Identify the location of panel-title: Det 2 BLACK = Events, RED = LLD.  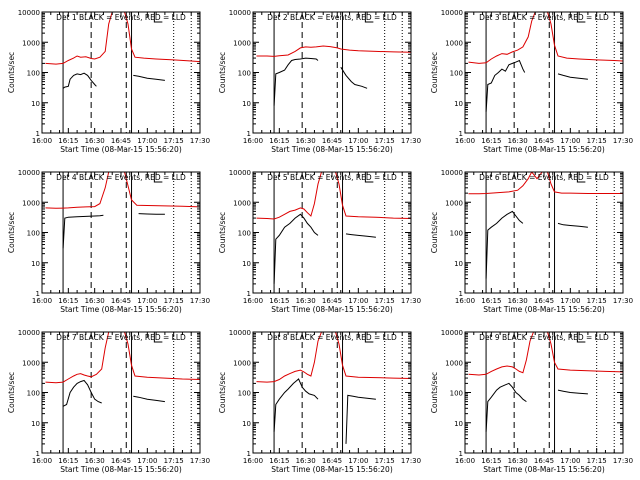
(332, 17).